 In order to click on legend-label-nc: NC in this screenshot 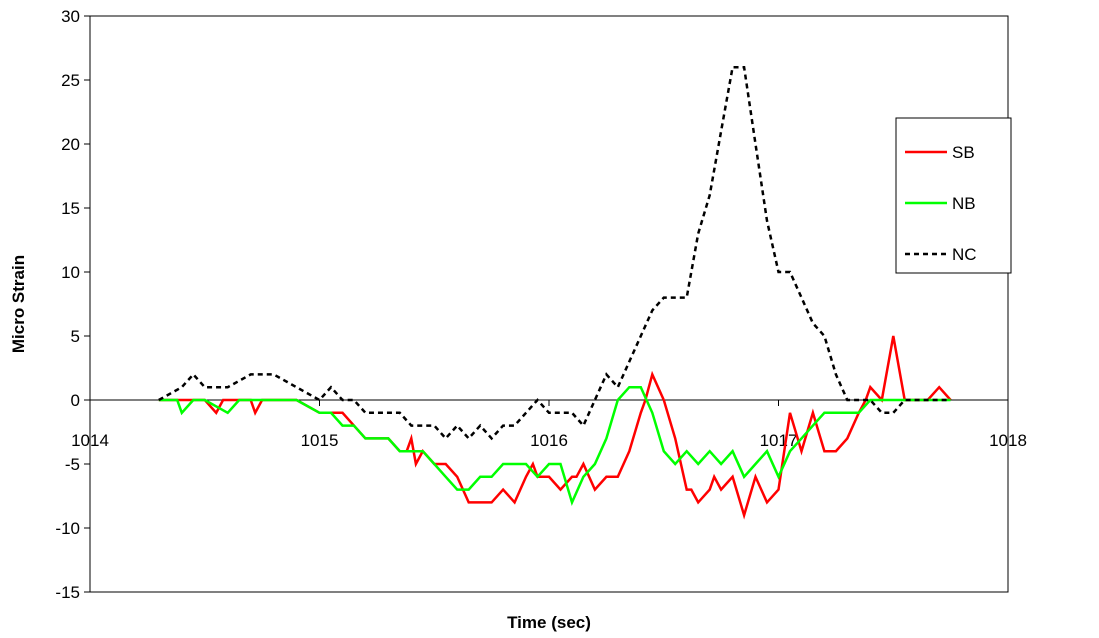, I will do `click(964, 254)`.